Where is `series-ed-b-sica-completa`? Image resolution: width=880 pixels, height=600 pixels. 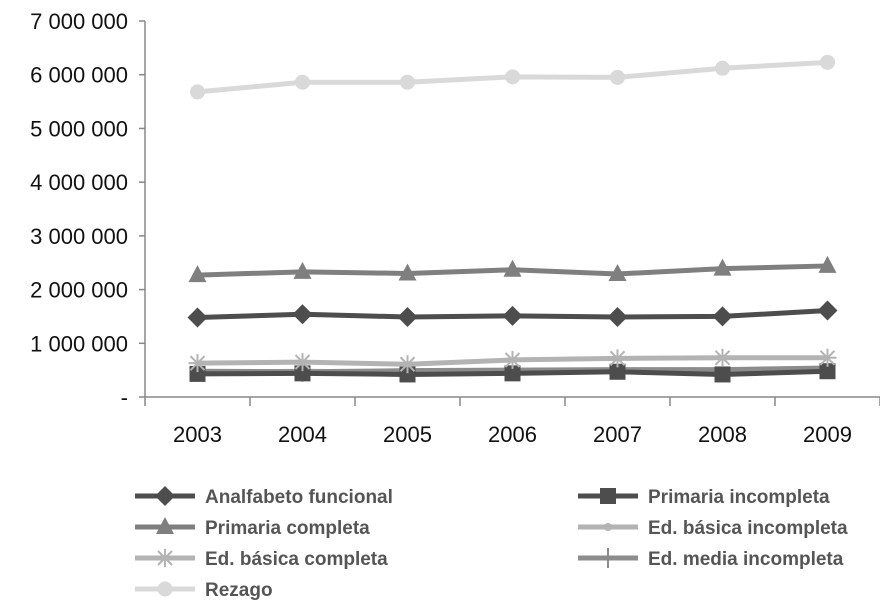 series-ed-b-sica-completa is located at coordinates (512, 361).